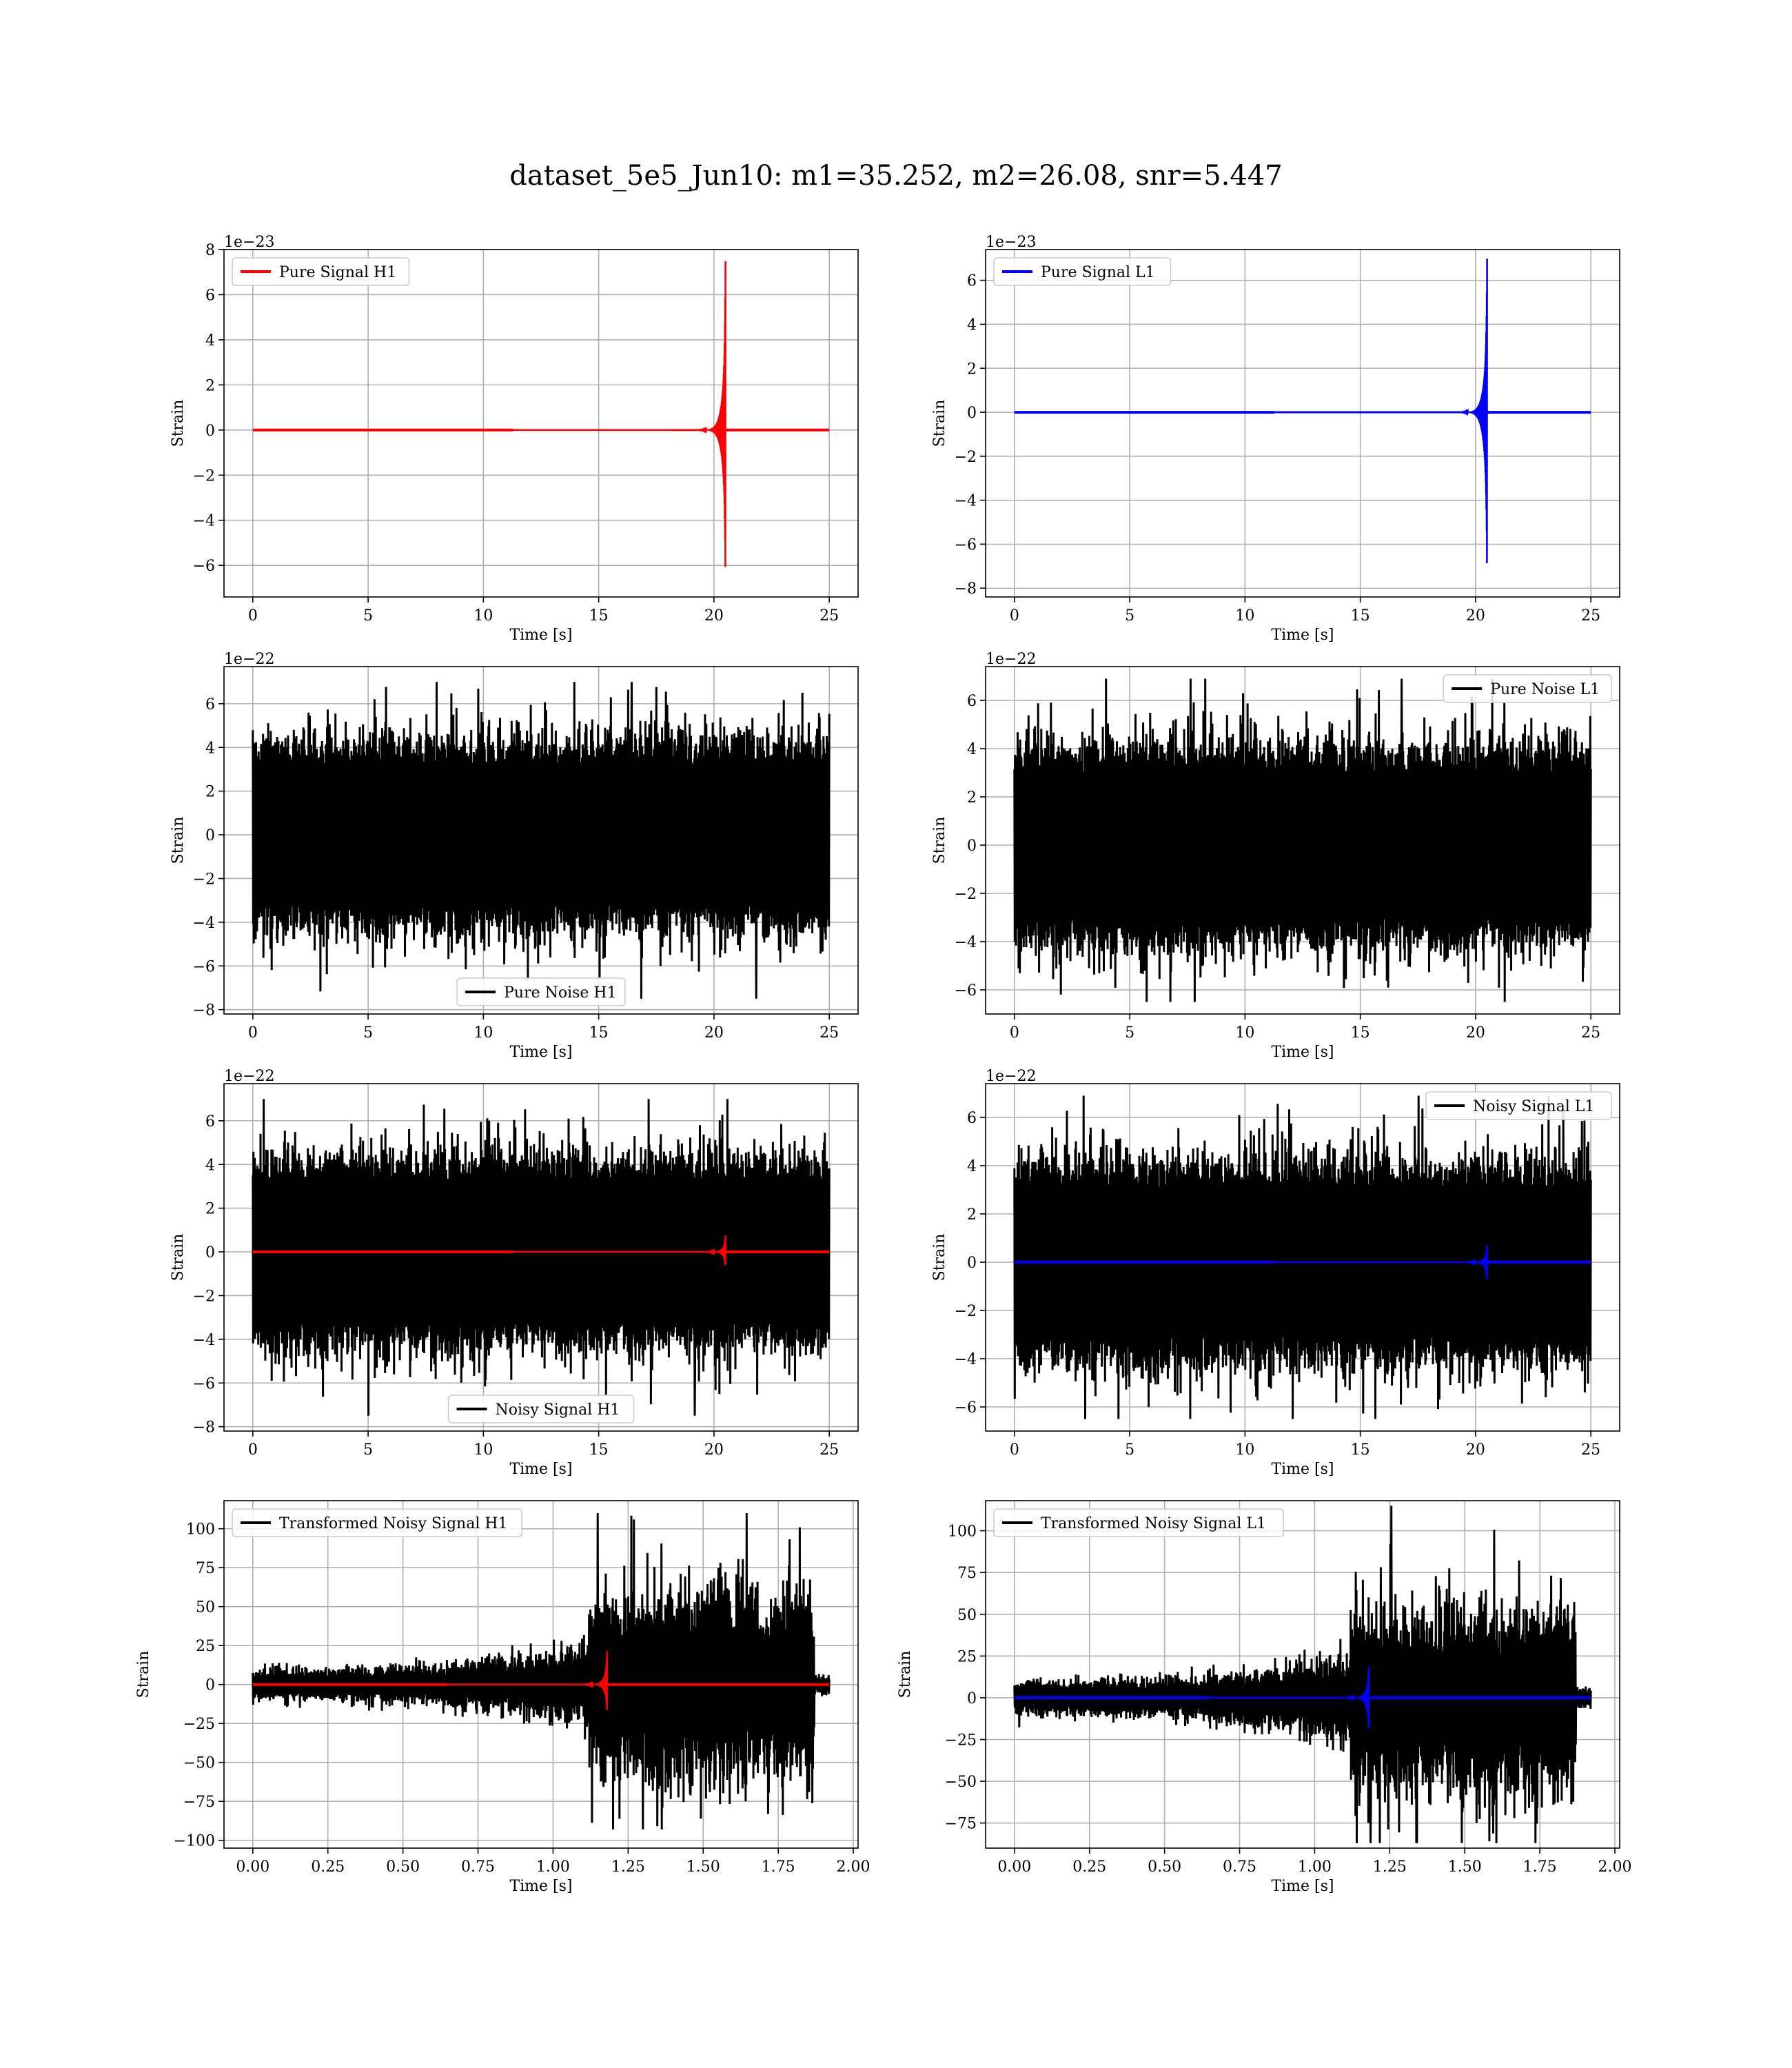 This screenshot has height=2068, width=1792. Describe the element at coordinates (961, 1824) in the screenshot. I see `y-tick-label: −75` at that location.